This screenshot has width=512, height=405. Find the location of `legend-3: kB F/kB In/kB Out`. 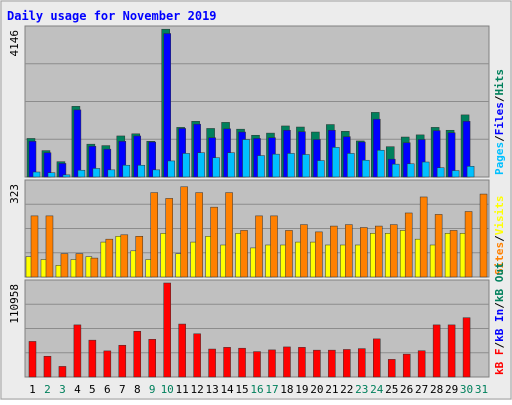

legend-3: kB F/kB In/kB Out is located at coordinates (499, 318).